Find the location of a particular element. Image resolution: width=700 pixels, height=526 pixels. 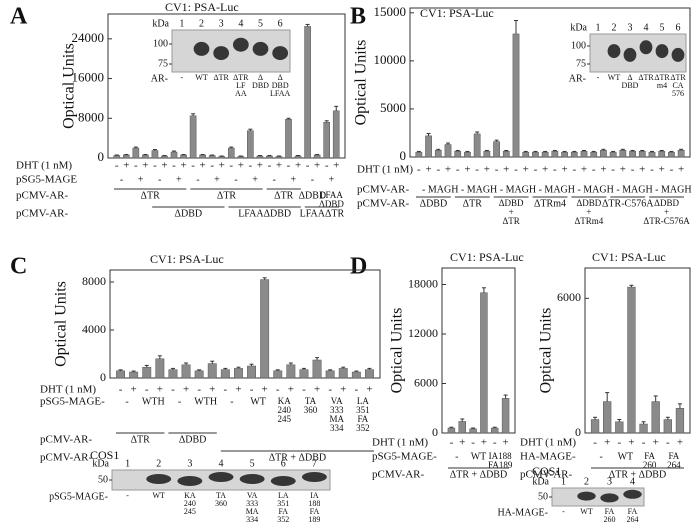

y-axis-label: Optical Units is located at coordinates (546, 351).